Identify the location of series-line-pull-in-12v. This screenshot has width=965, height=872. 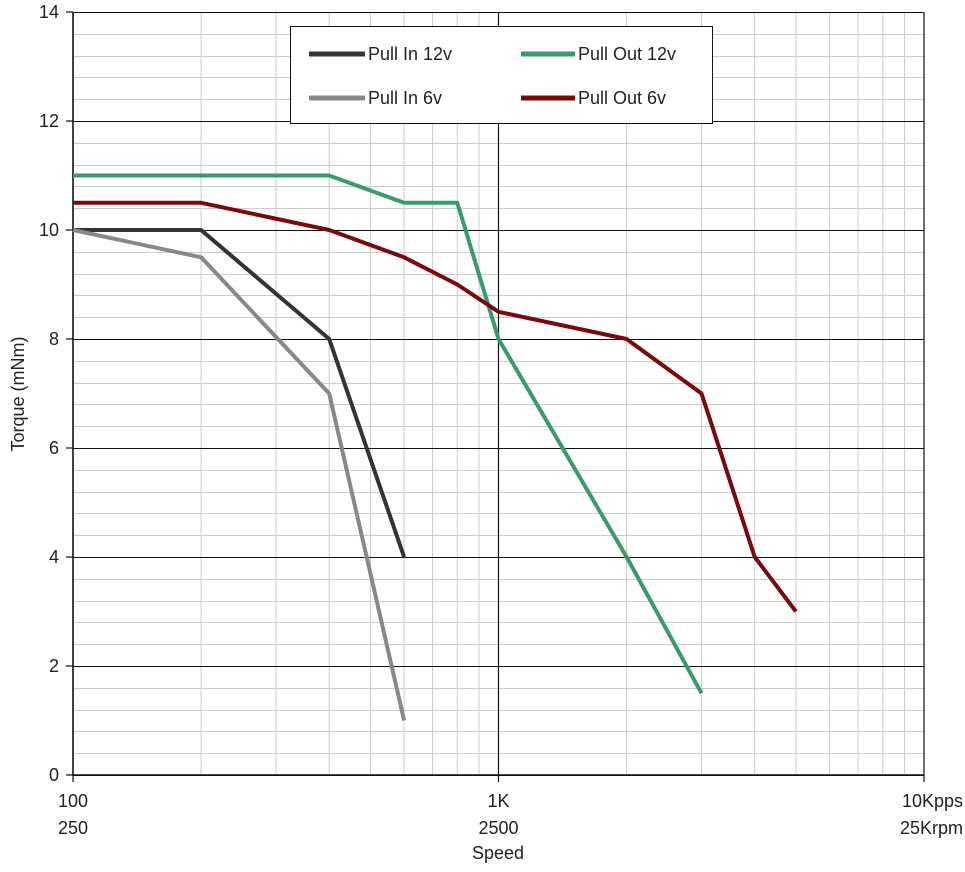
(239, 393).